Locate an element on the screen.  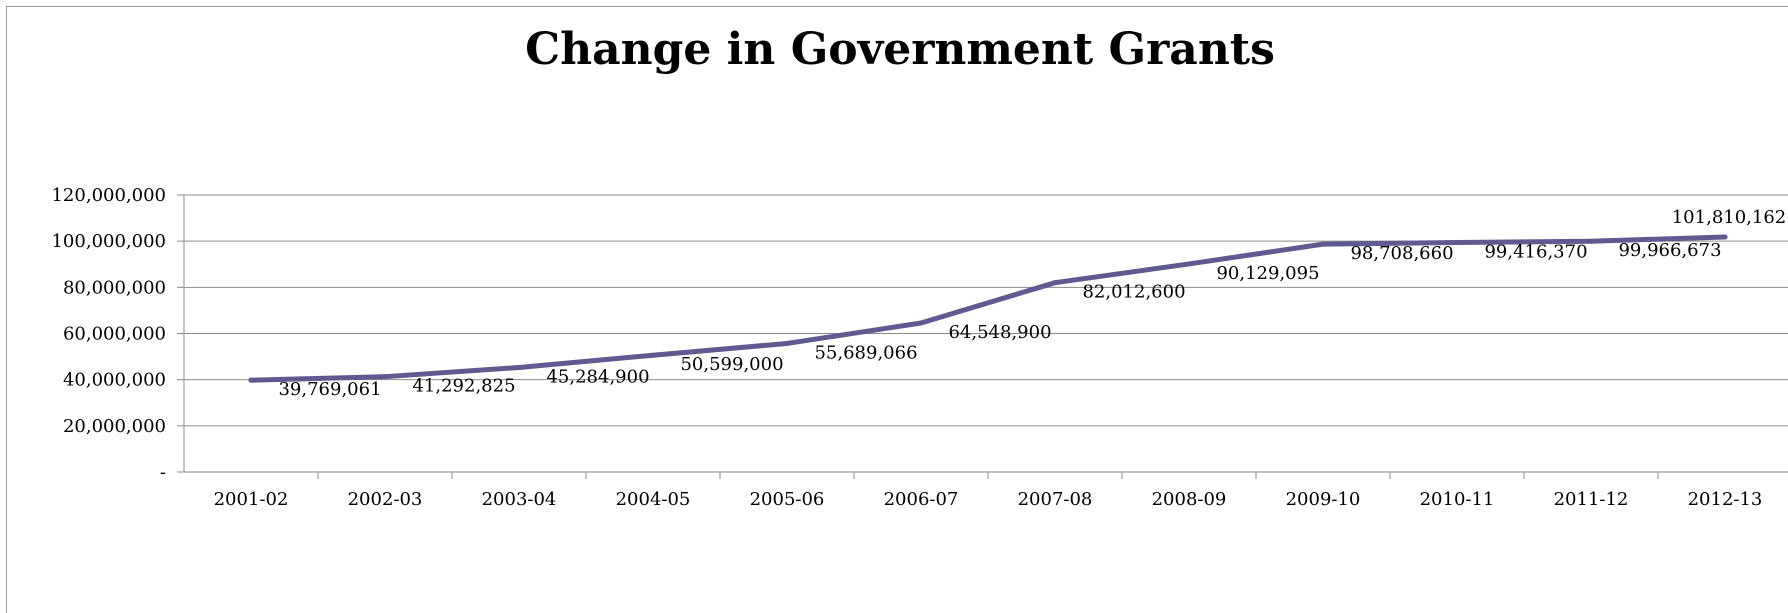
data-label: 101,810,162 is located at coordinates (1729, 217).